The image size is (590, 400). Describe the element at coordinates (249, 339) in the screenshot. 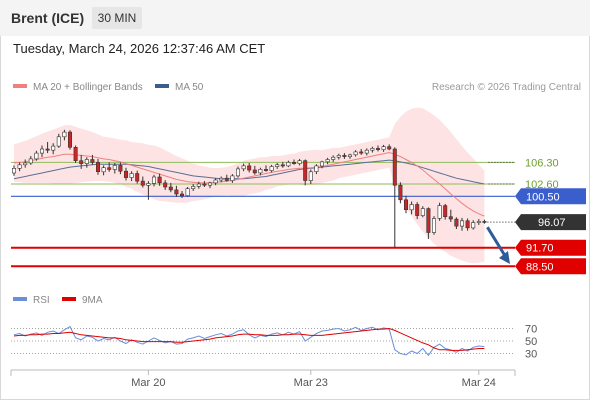

I see `rsi-ma9-line` at that location.